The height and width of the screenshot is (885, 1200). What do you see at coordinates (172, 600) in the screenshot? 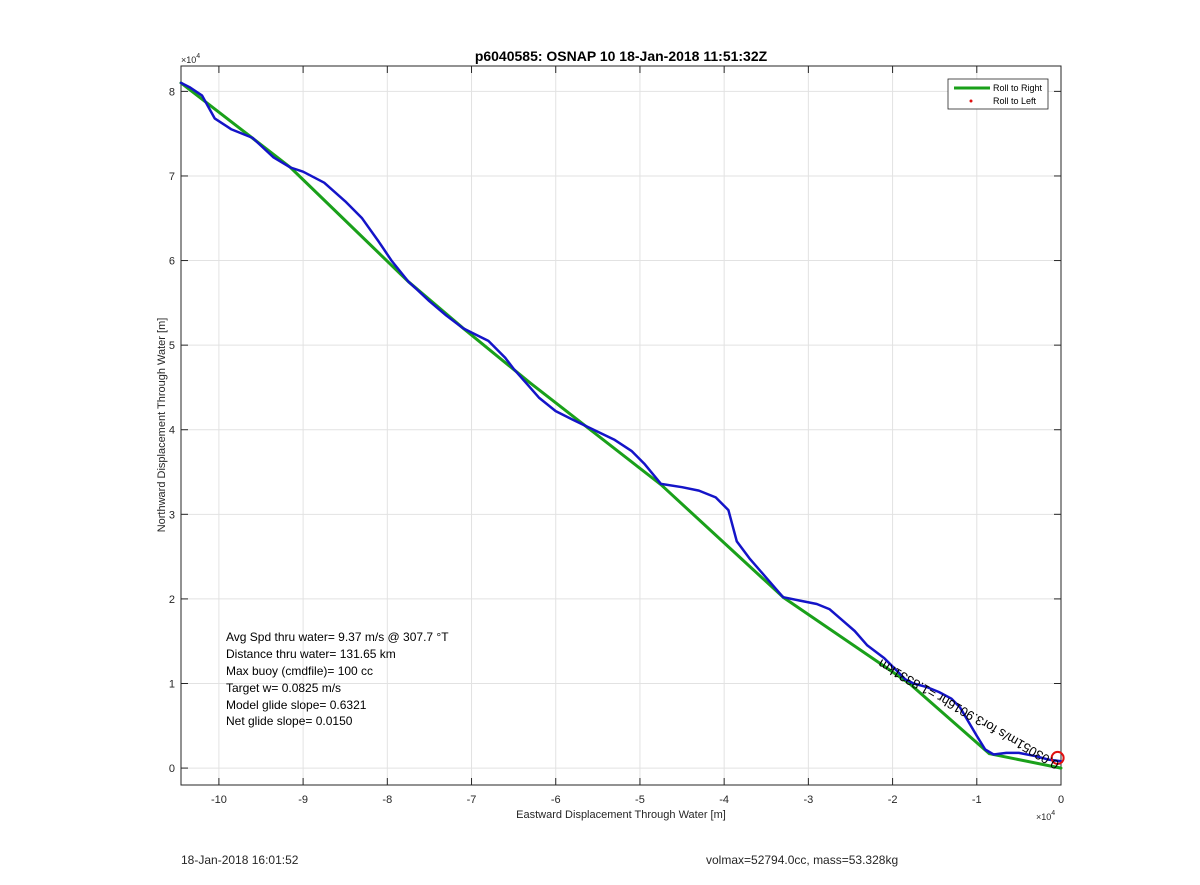
I see `y-tick-label: 2` at bounding box center [172, 600].